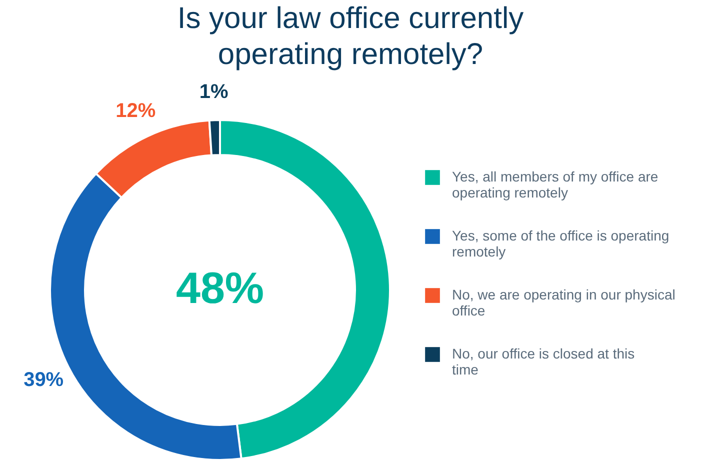 The image size is (701, 476). What do you see at coordinates (136, 111) in the screenshot?
I see `data-label: 12%` at bounding box center [136, 111].